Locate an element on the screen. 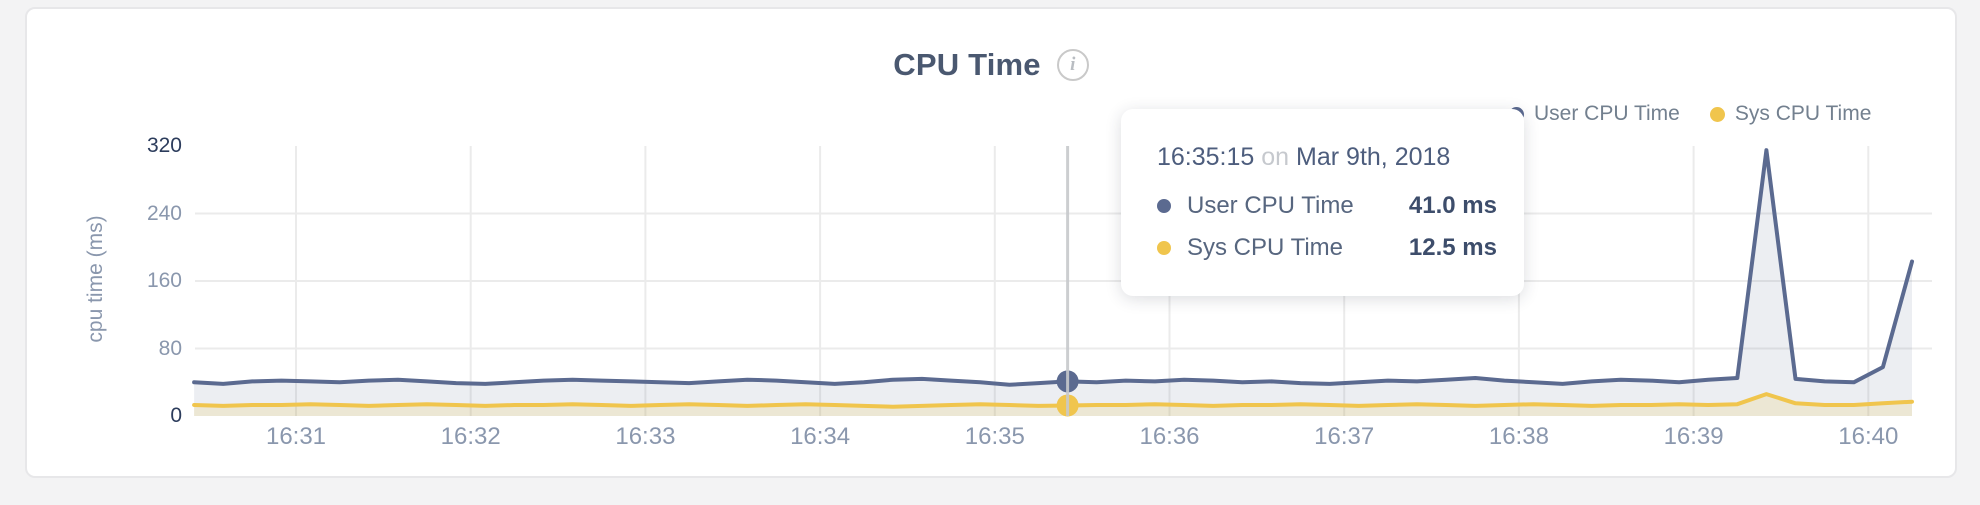 The width and height of the screenshot is (1980, 505). legend-item-sys-cpu-time: Sys CPU Time is located at coordinates (1790, 114).